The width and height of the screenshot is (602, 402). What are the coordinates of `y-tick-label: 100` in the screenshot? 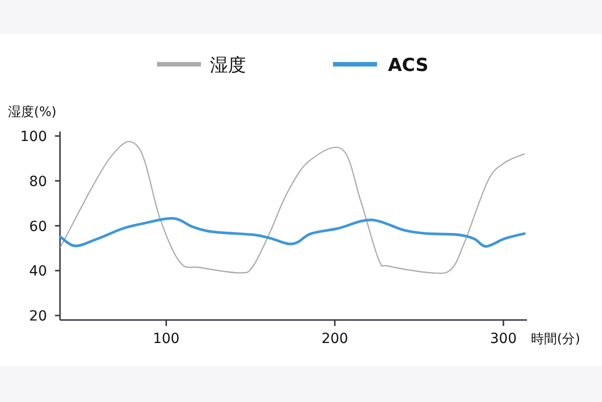 It's located at (33, 136).